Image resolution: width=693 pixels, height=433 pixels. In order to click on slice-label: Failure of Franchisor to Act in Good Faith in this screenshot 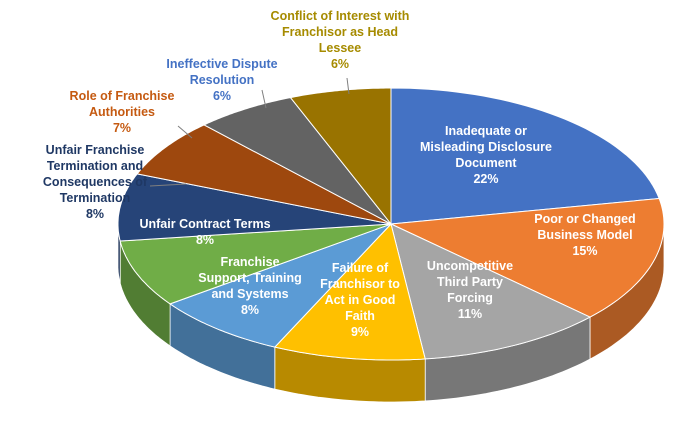, I will do `click(360, 292)`.